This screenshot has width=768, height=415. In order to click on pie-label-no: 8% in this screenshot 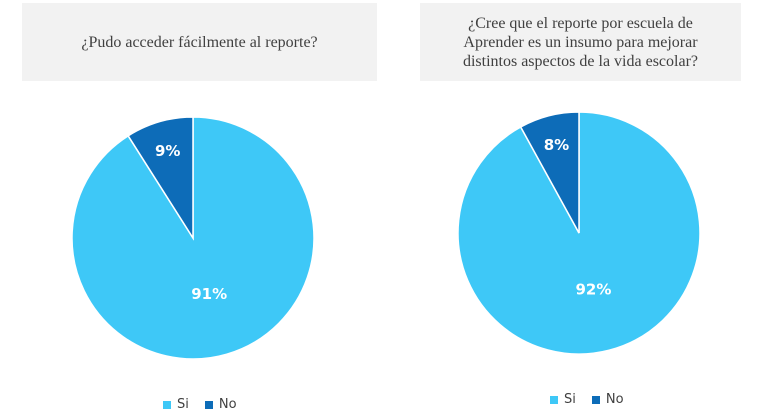, I will do `click(556, 145)`.